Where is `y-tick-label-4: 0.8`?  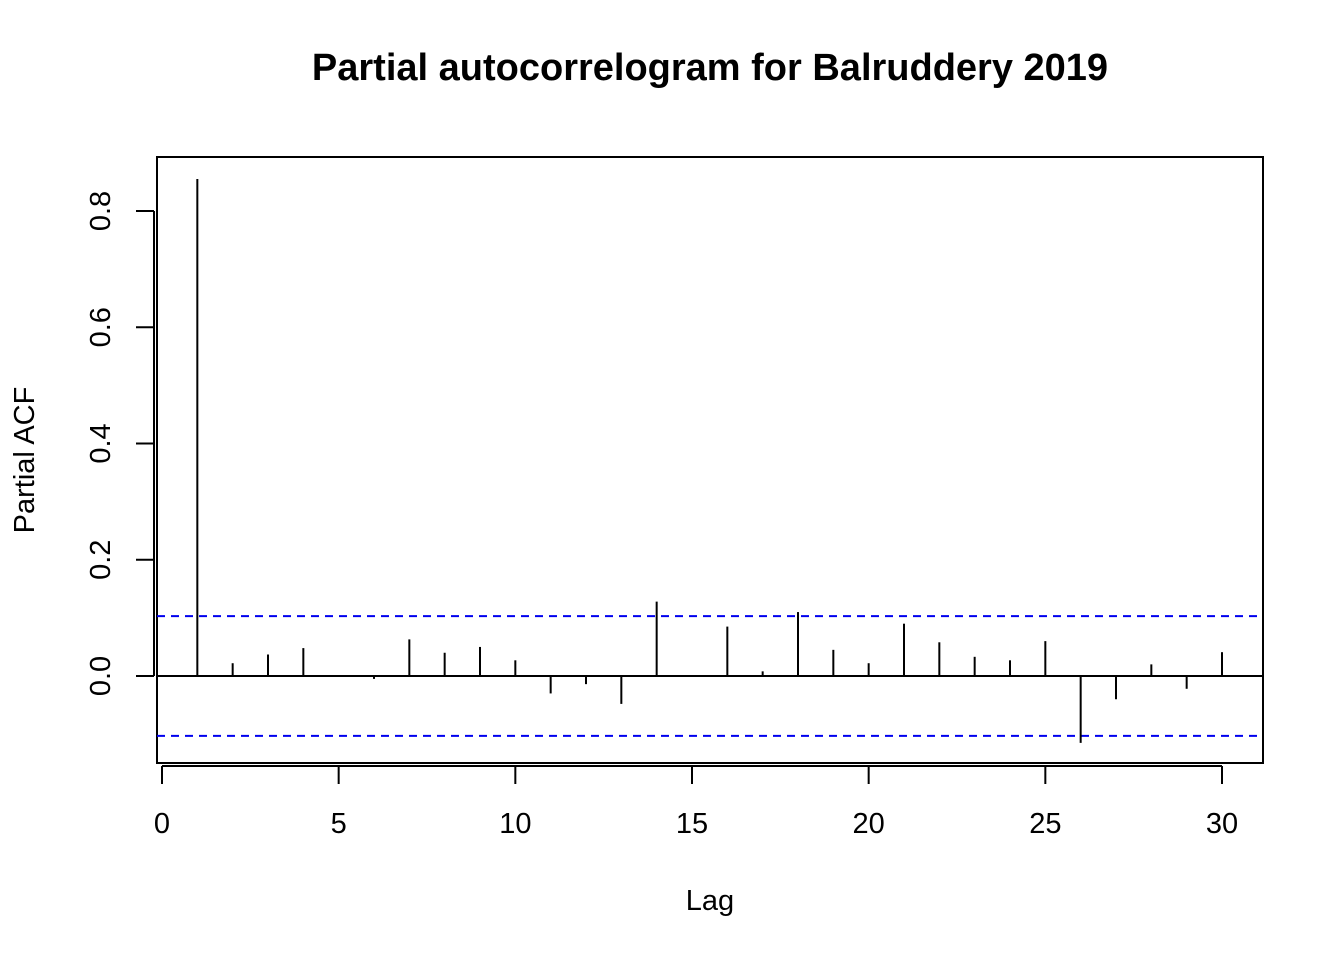 y-tick-label-4: 0.8 is located at coordinates (101, 211).